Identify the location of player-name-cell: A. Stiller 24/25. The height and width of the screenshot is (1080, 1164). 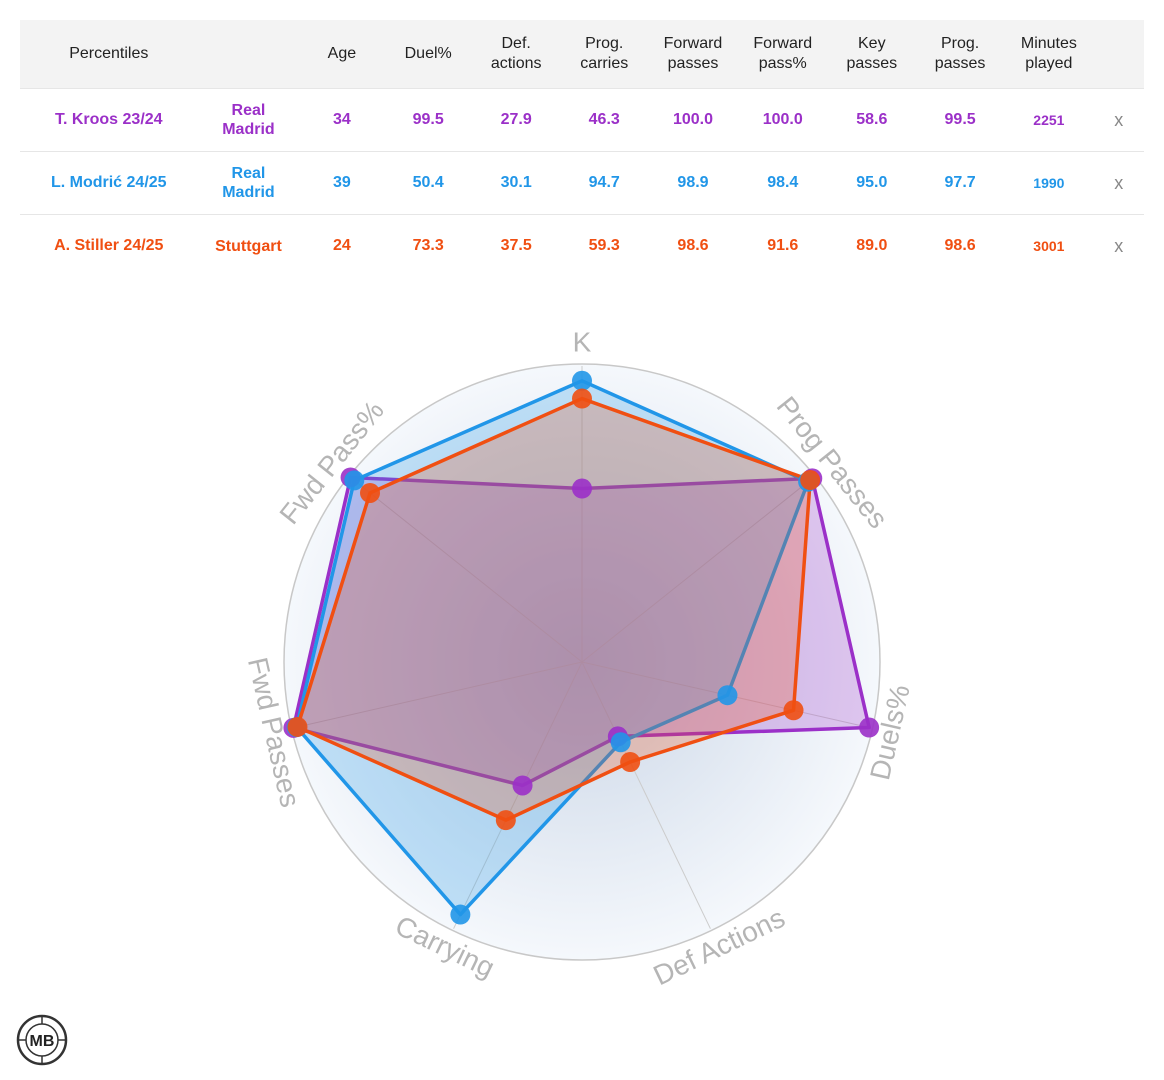
(109, 245).